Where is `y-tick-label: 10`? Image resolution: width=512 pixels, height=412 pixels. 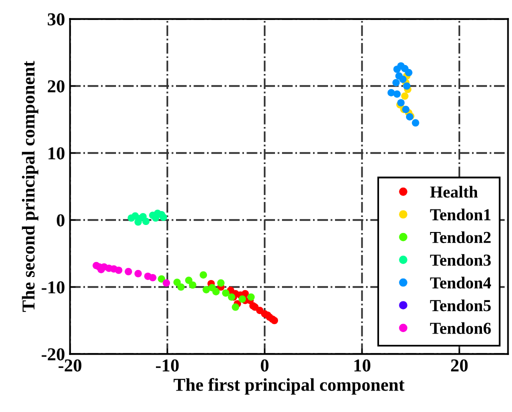 y-tick-label: 10 is located at coordinates (56, 153).